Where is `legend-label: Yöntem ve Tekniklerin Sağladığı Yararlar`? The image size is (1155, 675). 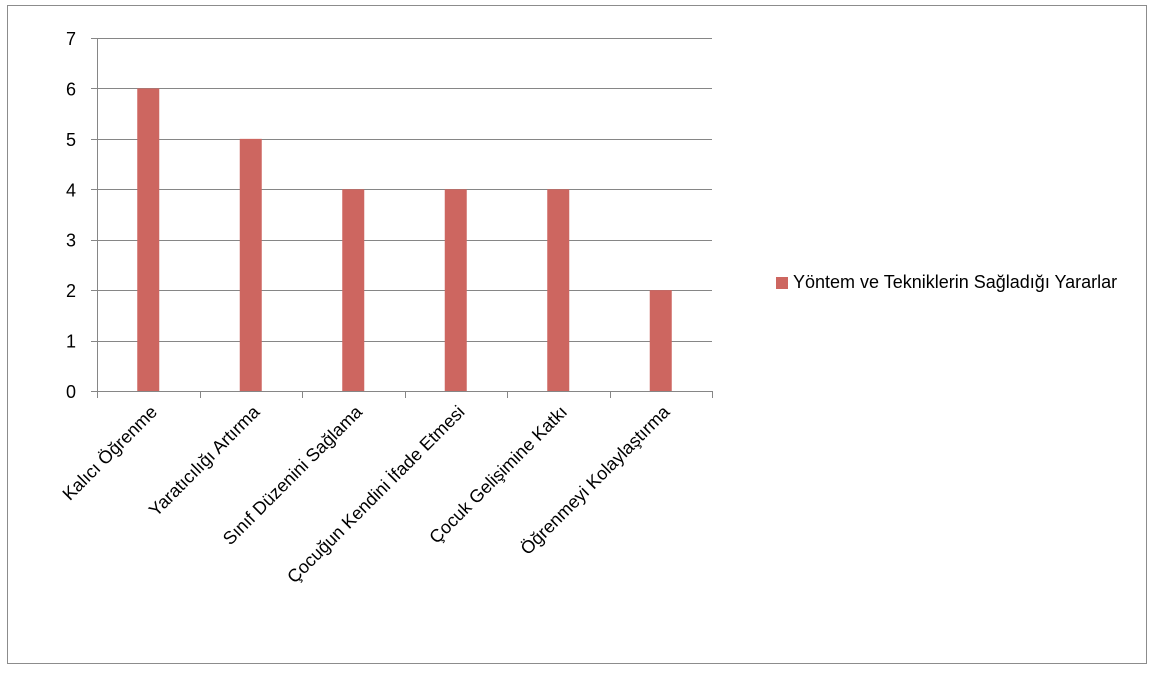
legend-label: Yöntem ve Tekniklerin Sağladığı Yararlar is located at coordinates (955, 282).